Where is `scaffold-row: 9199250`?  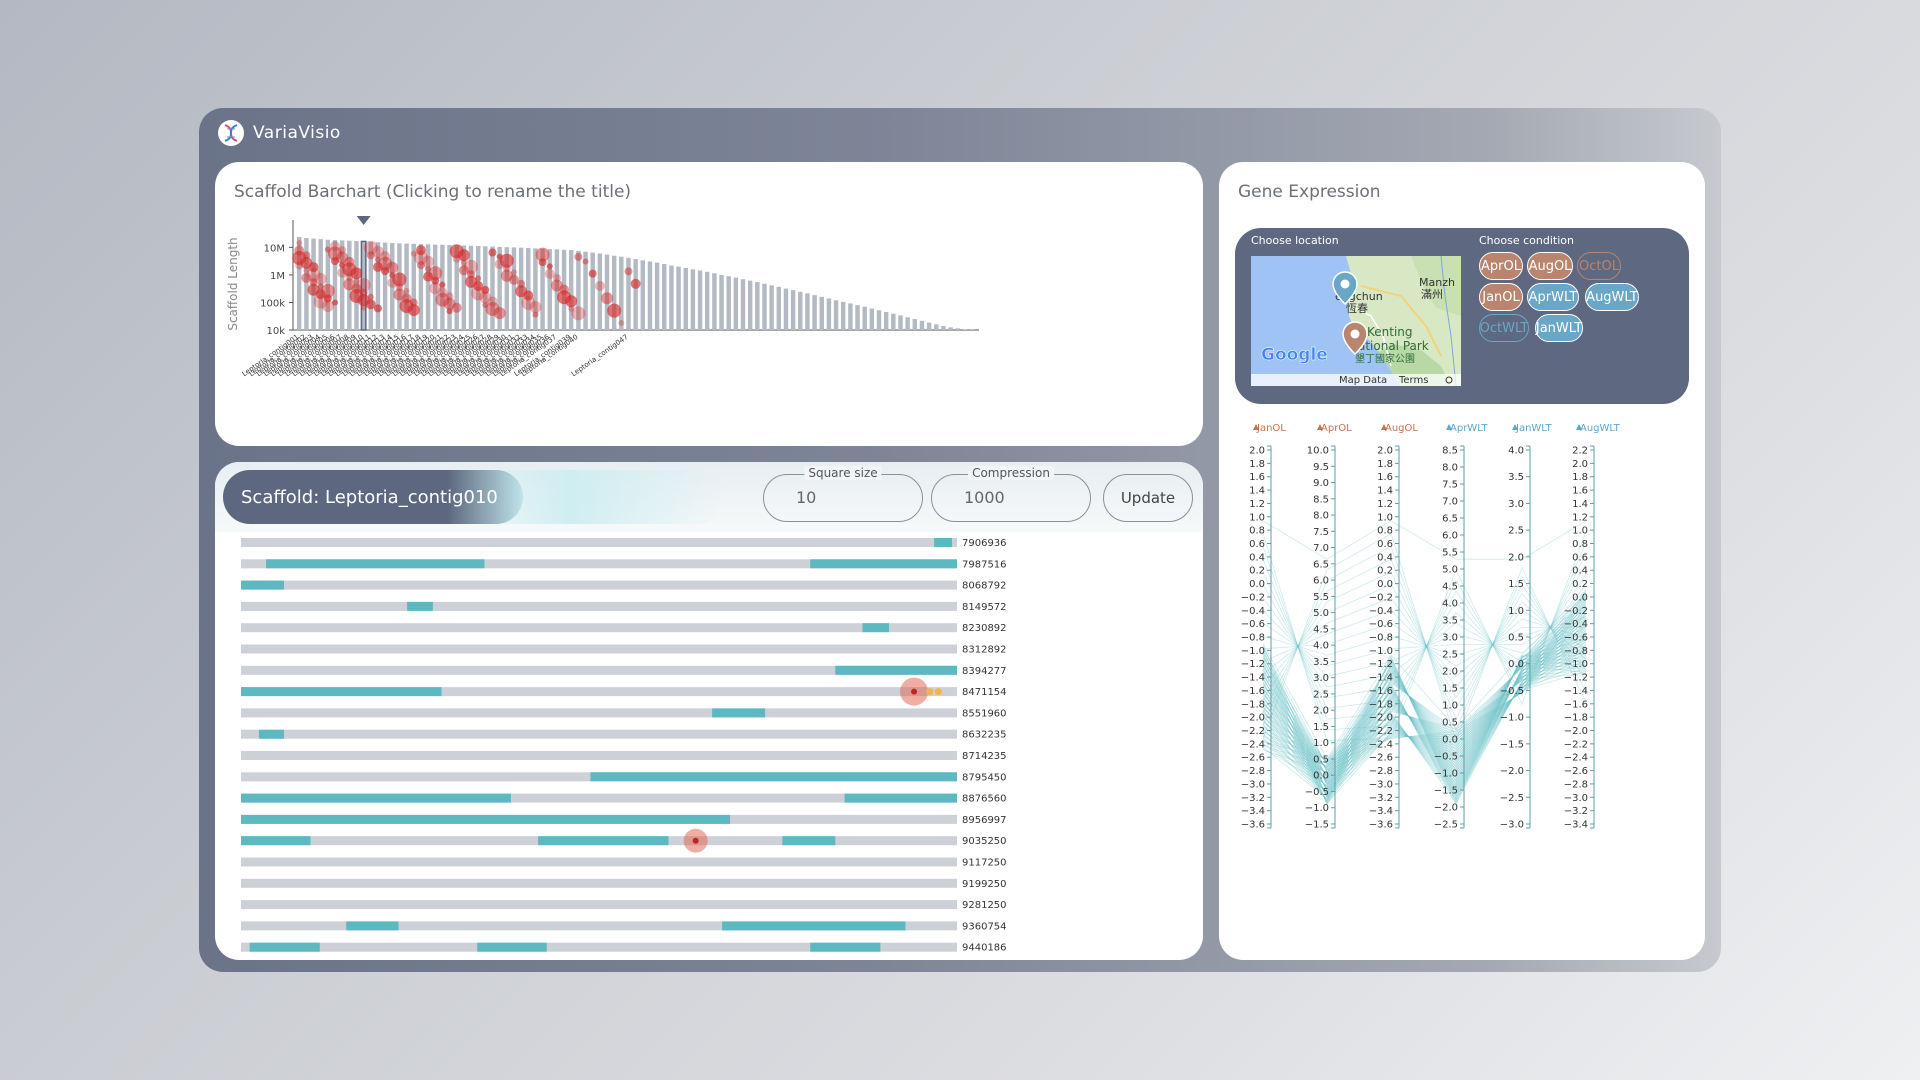
scaffold-row: 9199250 is located at coordinates (624, 884).